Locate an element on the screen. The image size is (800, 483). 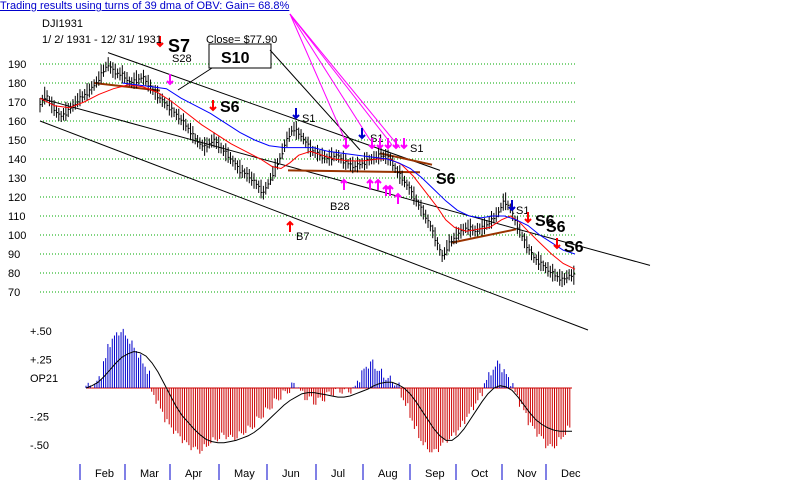
month-label: Oct is located at coordinates (479, 474).